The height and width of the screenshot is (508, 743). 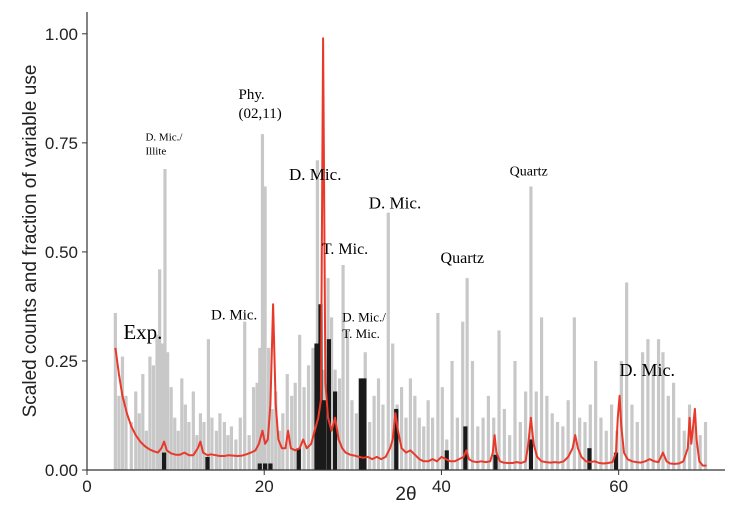 I want to click on y-axis-ticks: 0.00 0.25 0.50 0.75 1.00, so click(x=66, y=252).